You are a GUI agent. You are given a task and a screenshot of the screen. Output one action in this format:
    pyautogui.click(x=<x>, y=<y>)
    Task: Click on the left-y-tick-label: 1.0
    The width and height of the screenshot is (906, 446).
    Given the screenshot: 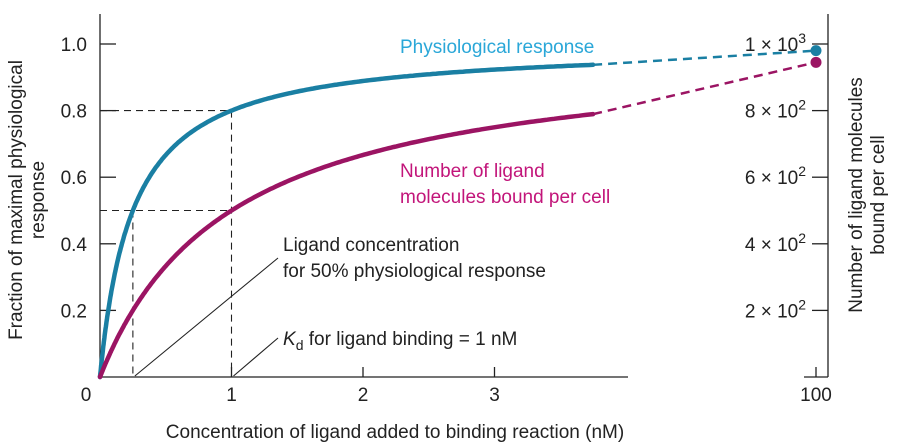 What is the action you would take?
    pyautogui.click(x=74, y=45)
    